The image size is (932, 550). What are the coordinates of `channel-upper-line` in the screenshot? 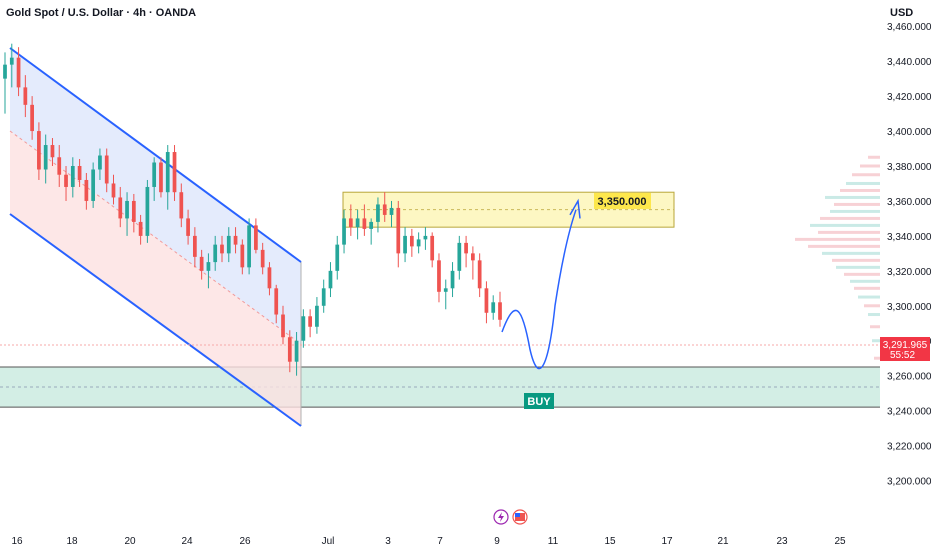 It's located at (155, 155).